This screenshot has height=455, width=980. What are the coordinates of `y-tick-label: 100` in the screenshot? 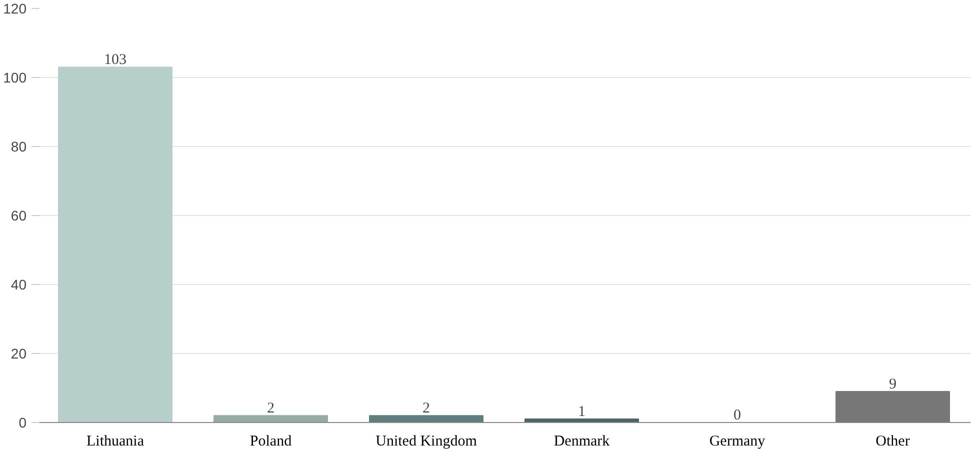 It's located at (15, 78).